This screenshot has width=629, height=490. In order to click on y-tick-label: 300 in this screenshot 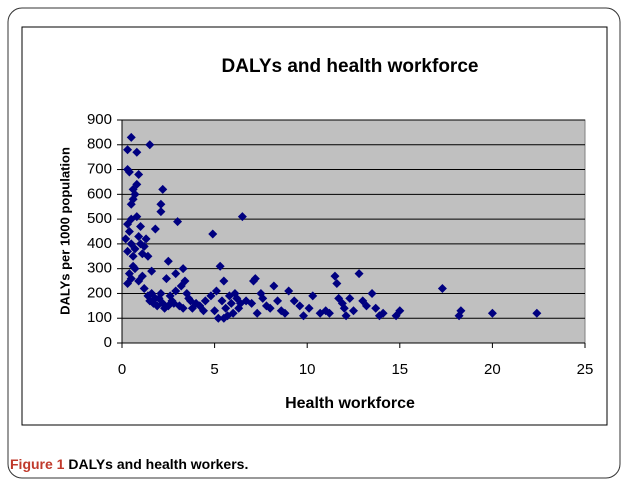, I will do `click(99, 268)`.